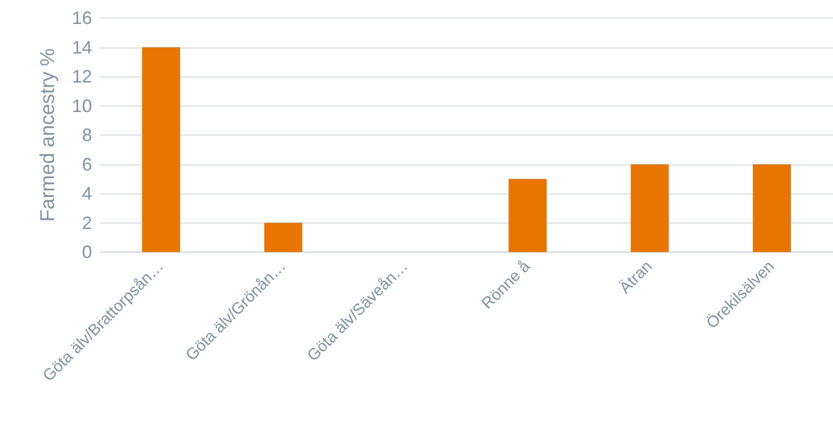 The image size is (833, 425). Describe the element at coordinates (87, 135) in the screenshot. I see `y-tick-label: 8` at that location.